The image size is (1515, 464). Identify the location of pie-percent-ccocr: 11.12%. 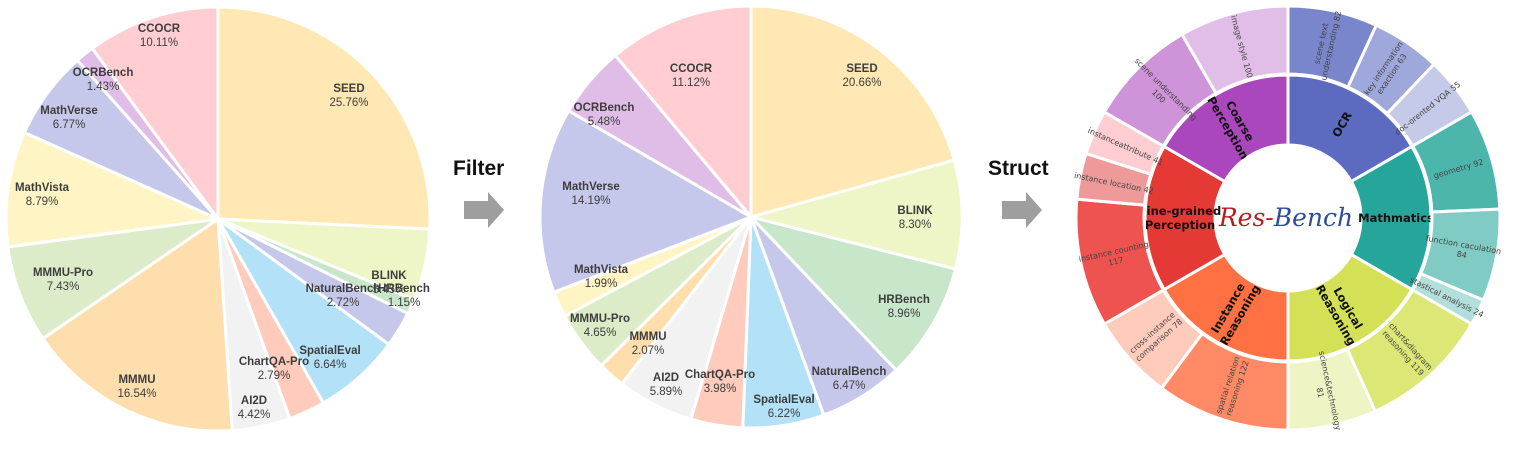
(691, 83).